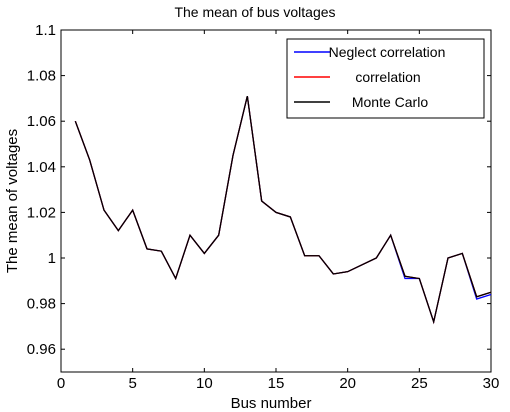 The width and height of the screenshot is (510, 412). I want to click on x-tick-label: 30, so click(491, 383).